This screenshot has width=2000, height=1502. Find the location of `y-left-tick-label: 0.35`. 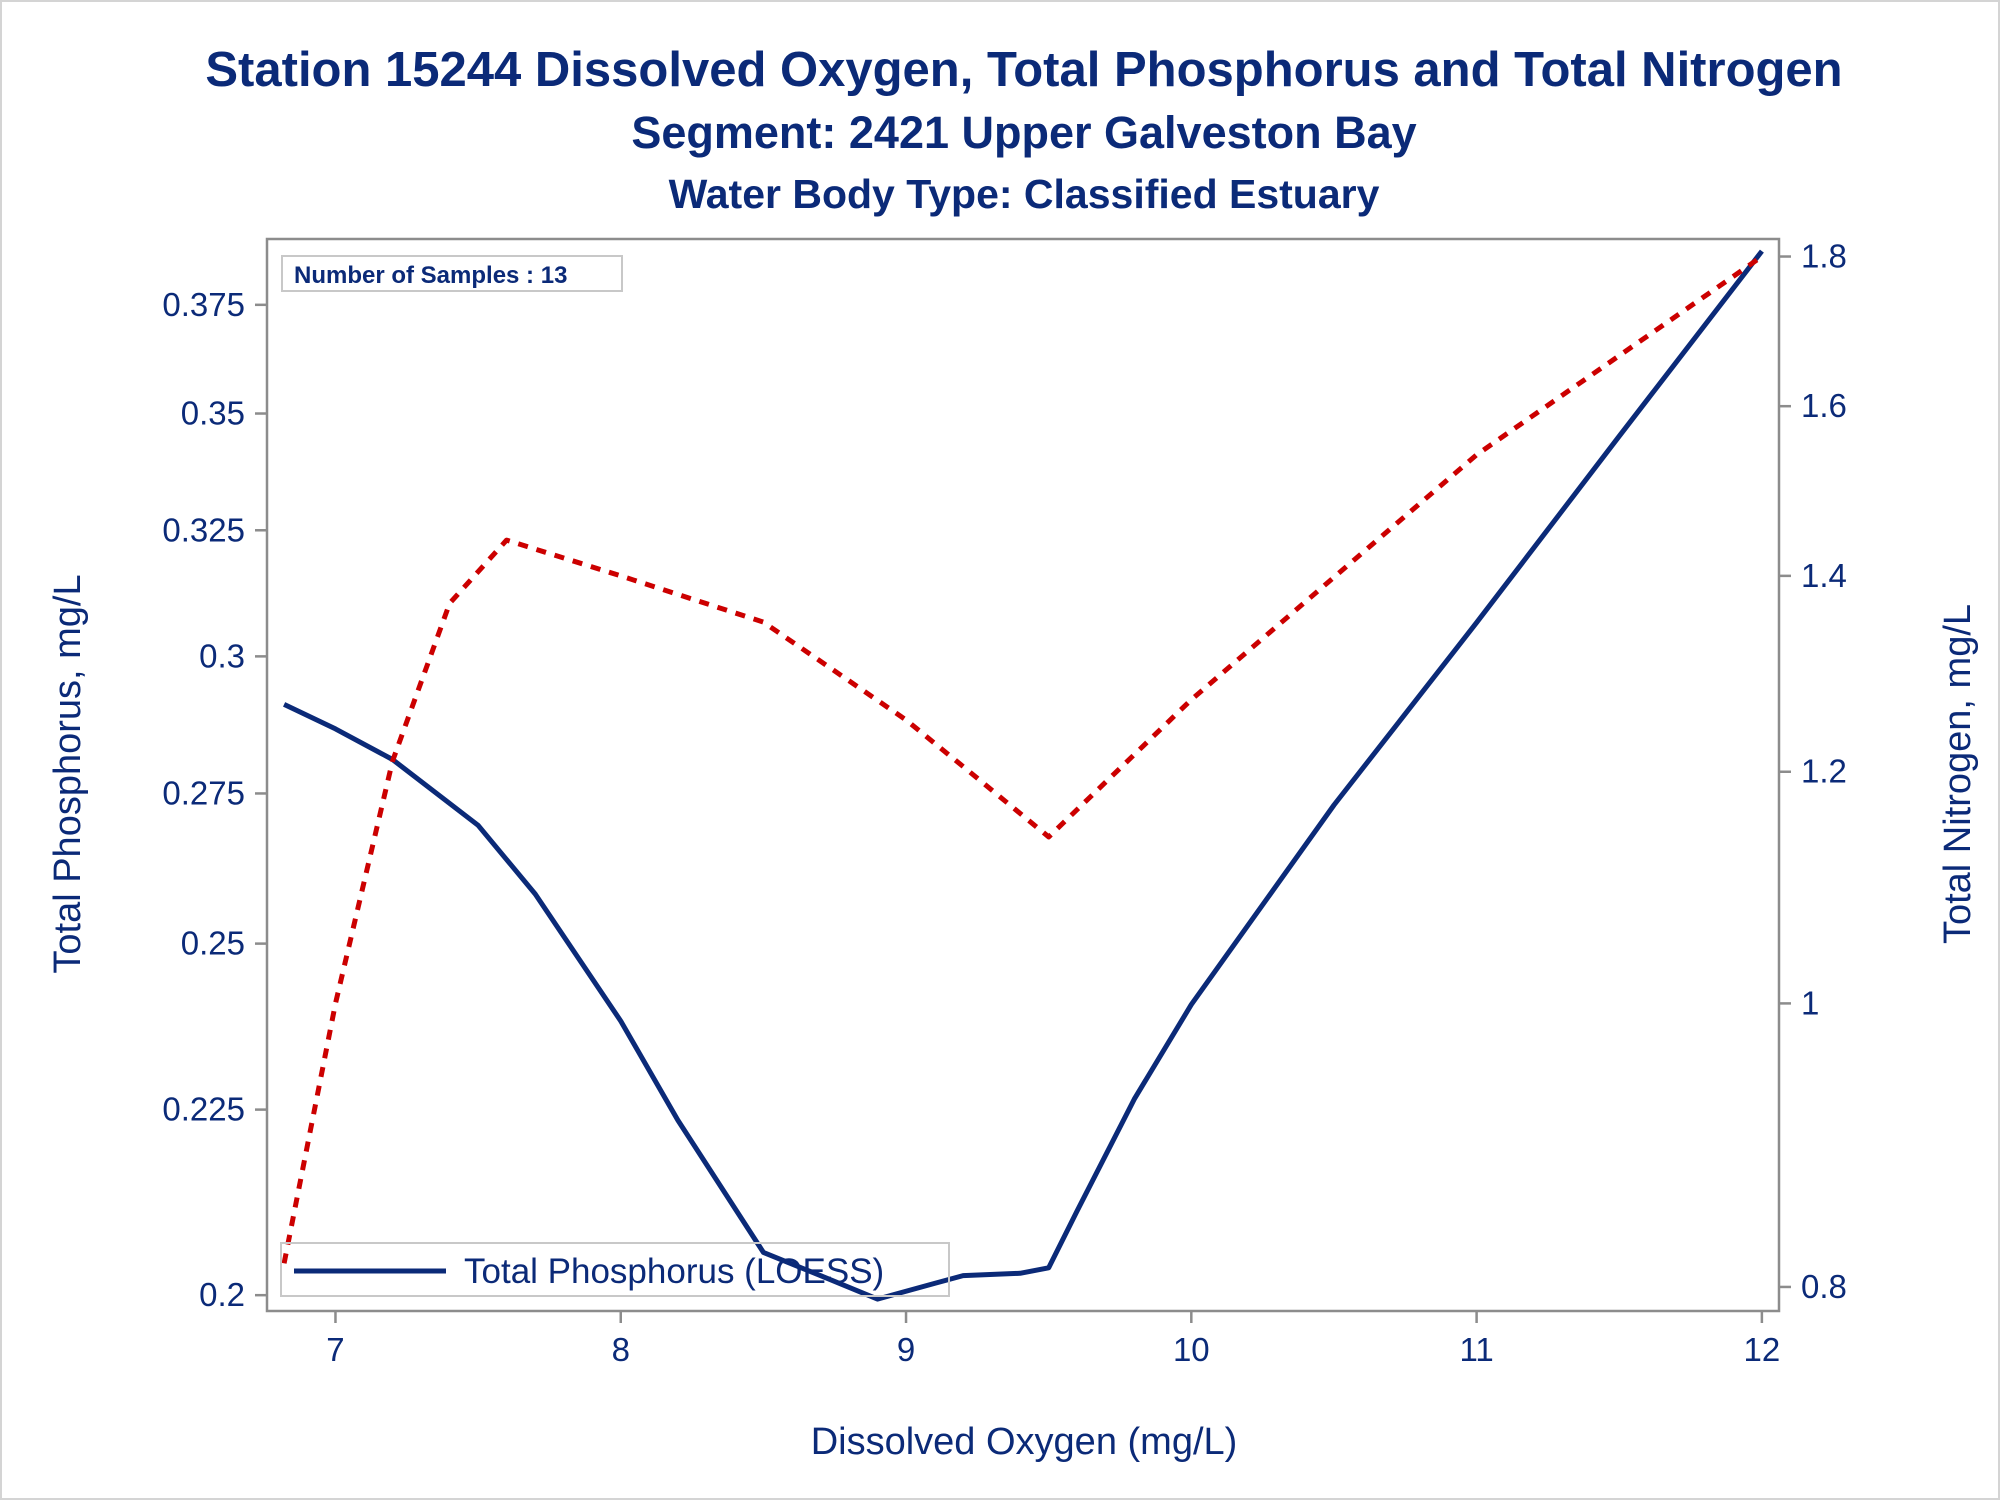

y-left-tick-label: 0.35 is located at coordinates (213, 413).